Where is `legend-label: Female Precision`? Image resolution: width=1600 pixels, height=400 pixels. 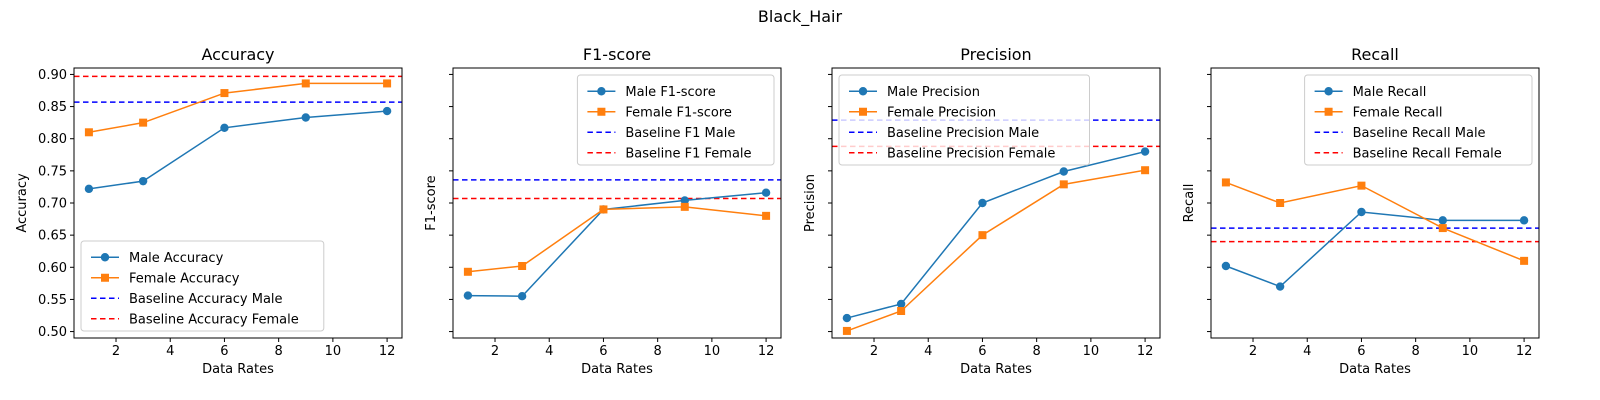 legend-label: Female Precision is located at coordinates (941, 112).